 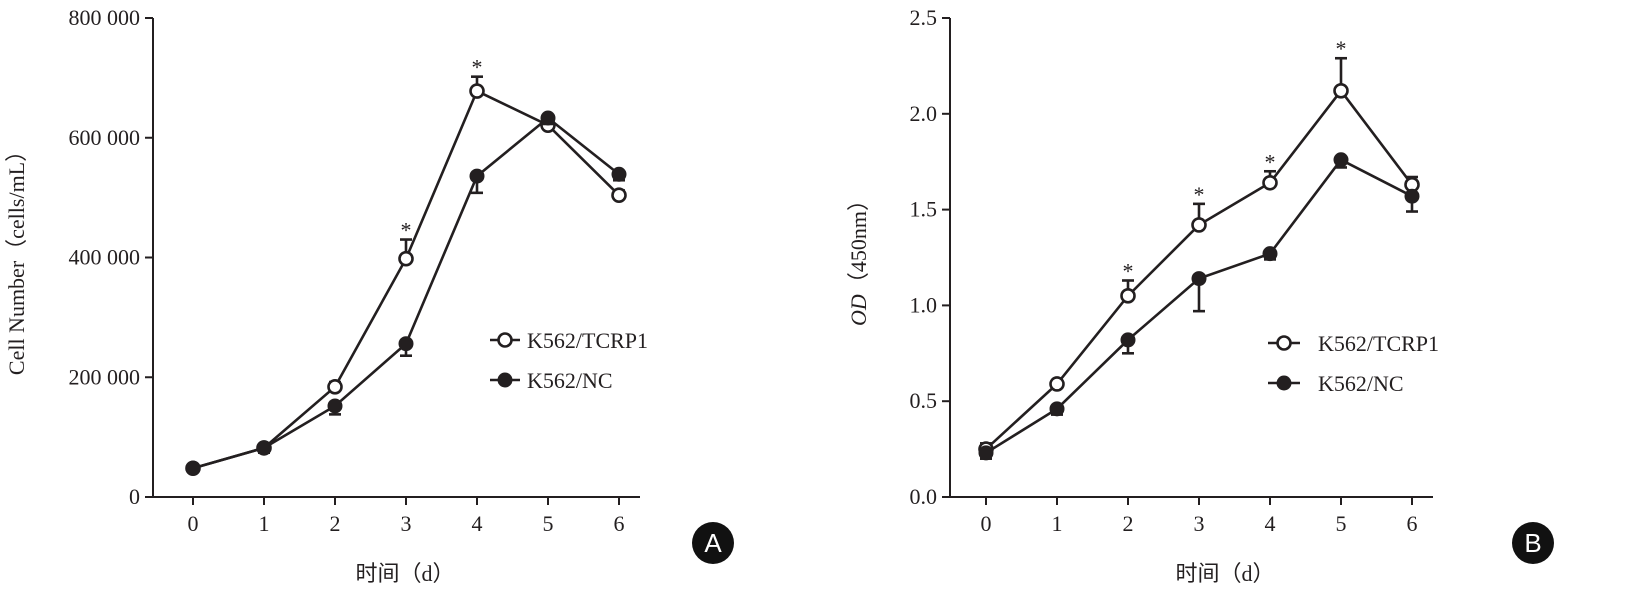 I want to click on y-tick-label: 2.5, so click(x=924, y=17).